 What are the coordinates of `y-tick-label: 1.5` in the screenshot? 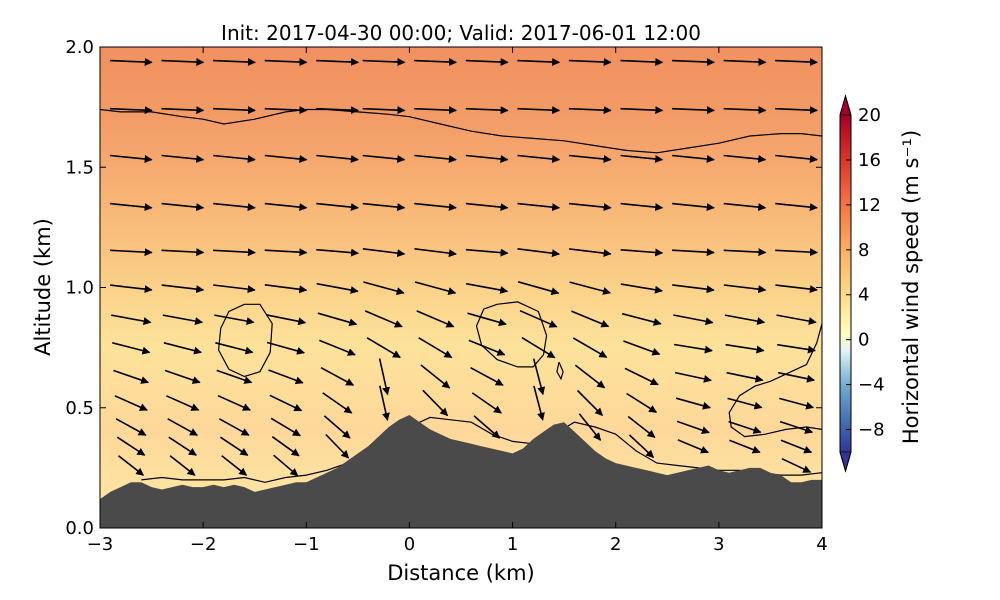 It's located at (79, 167).